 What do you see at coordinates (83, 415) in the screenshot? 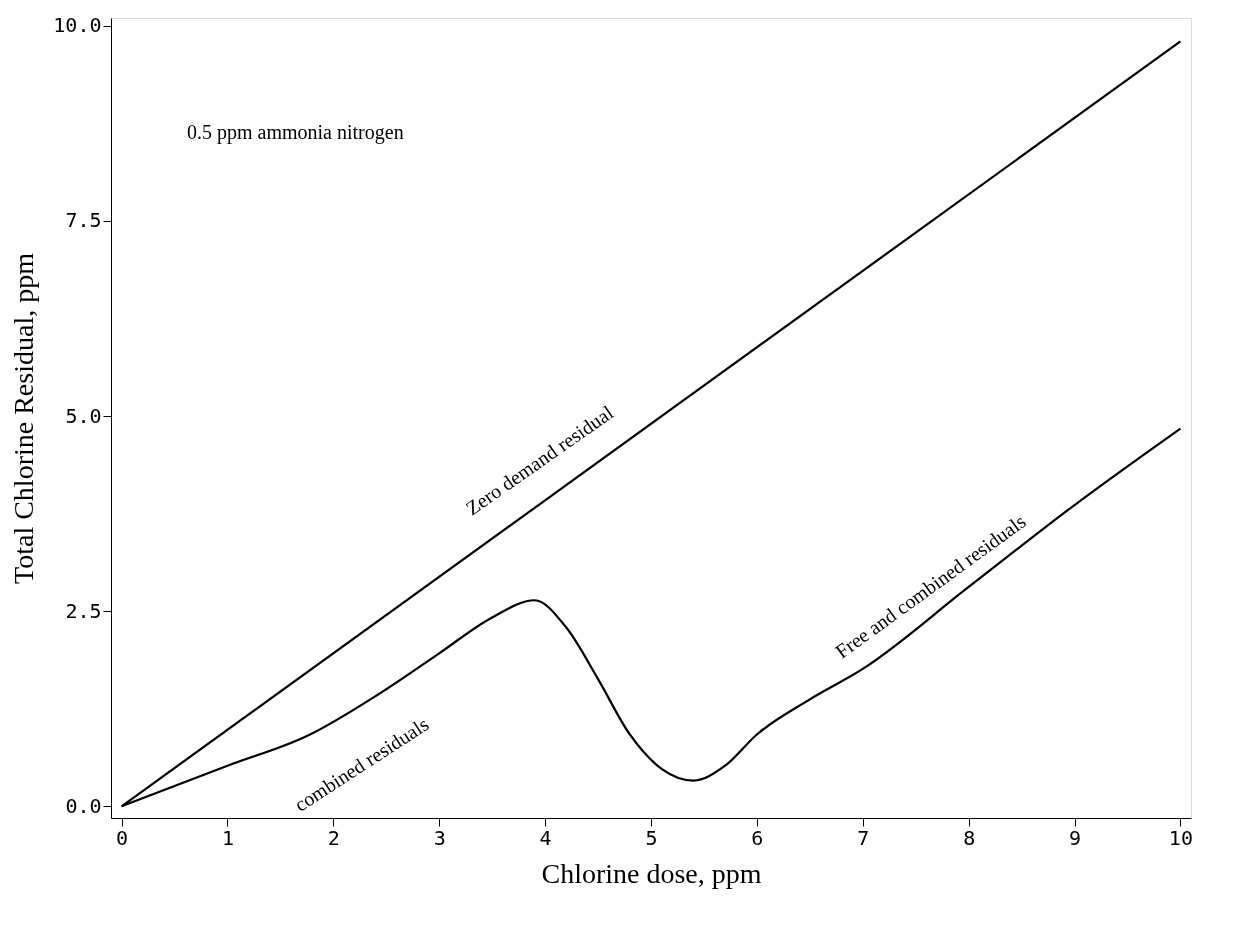
I see `y-tick-label: 5.0` at bounding box center [83, 415].